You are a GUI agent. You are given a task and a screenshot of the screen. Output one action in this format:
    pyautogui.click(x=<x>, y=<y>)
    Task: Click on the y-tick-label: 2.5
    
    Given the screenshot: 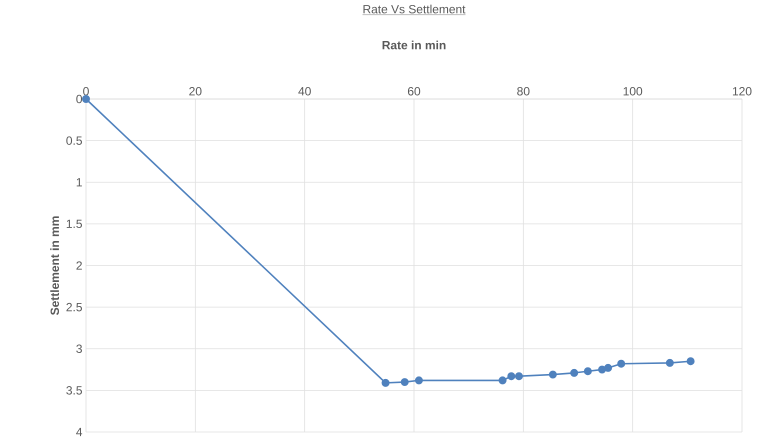 What is the action you would take?
    pyautogui.click(x=74, y=307)
    